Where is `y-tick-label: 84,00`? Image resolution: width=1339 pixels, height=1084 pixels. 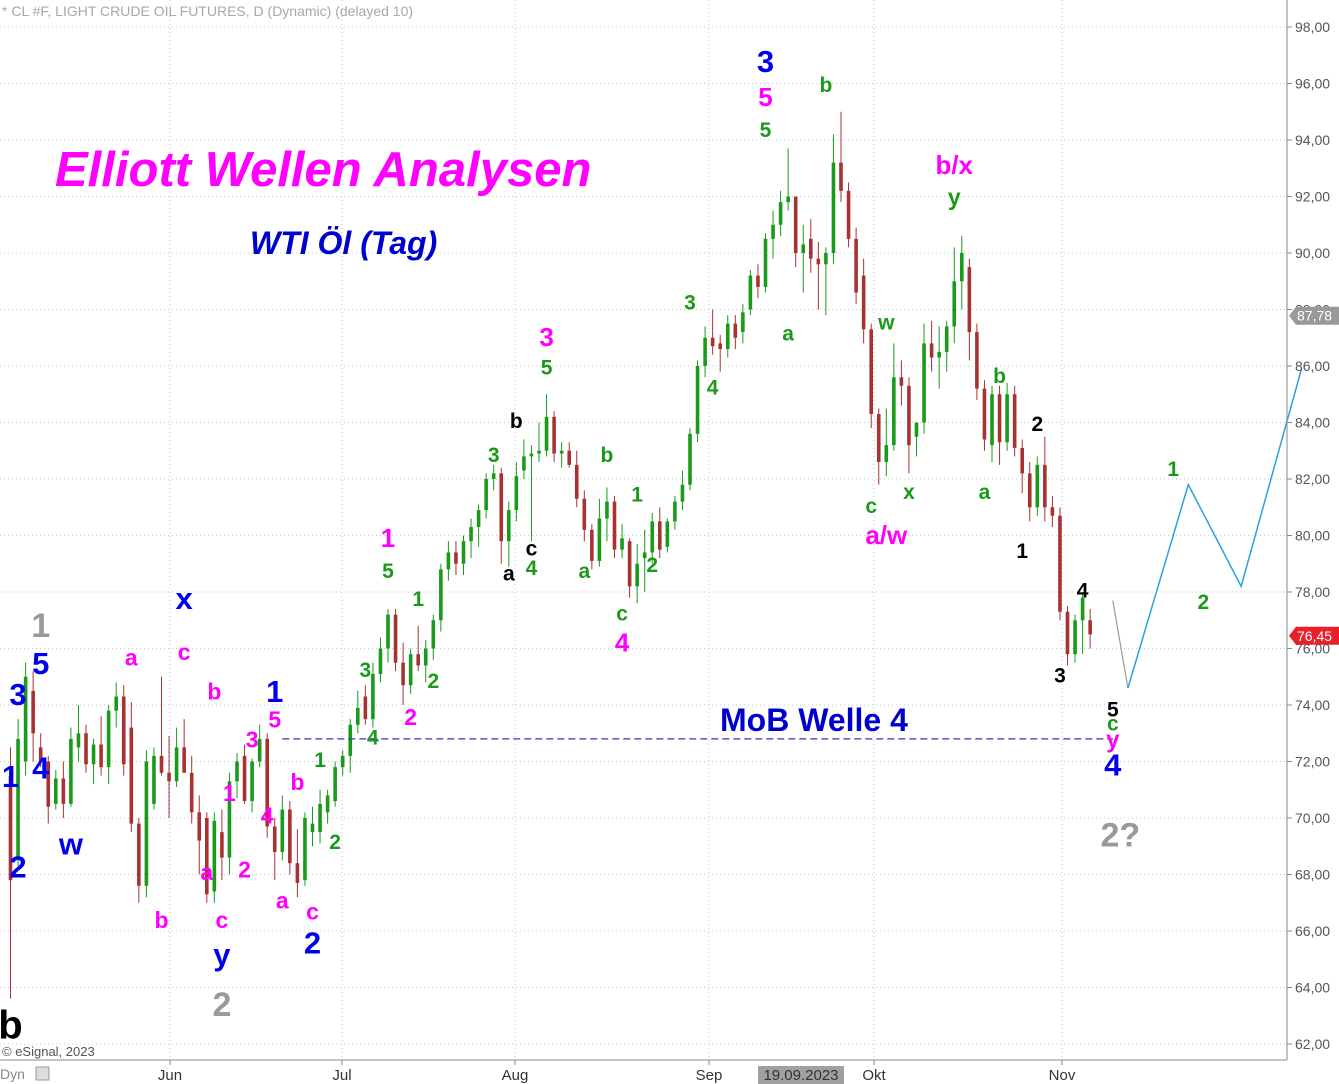
y-tick-label: 84,00 is located at coordinates (1312, 423).